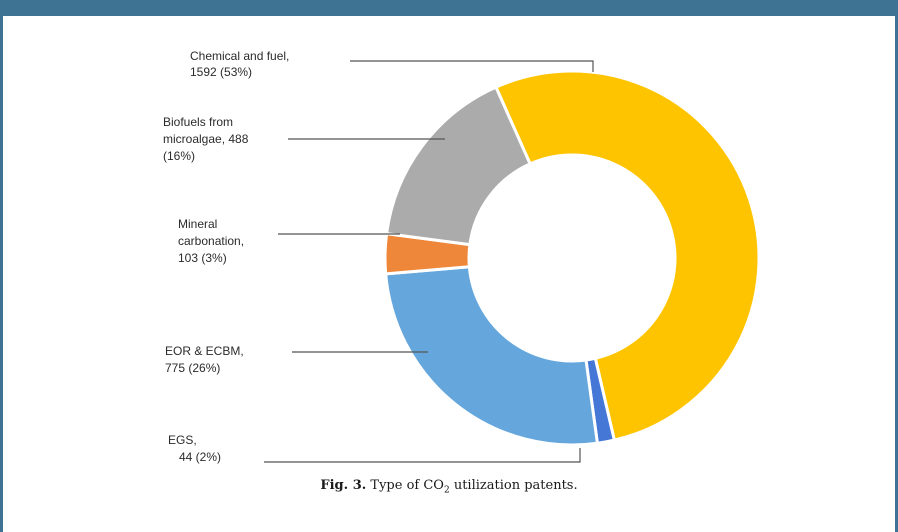 The image size is (898, 532). I want to click on label-biofuels-line-3: (16%), so click(179, 156).